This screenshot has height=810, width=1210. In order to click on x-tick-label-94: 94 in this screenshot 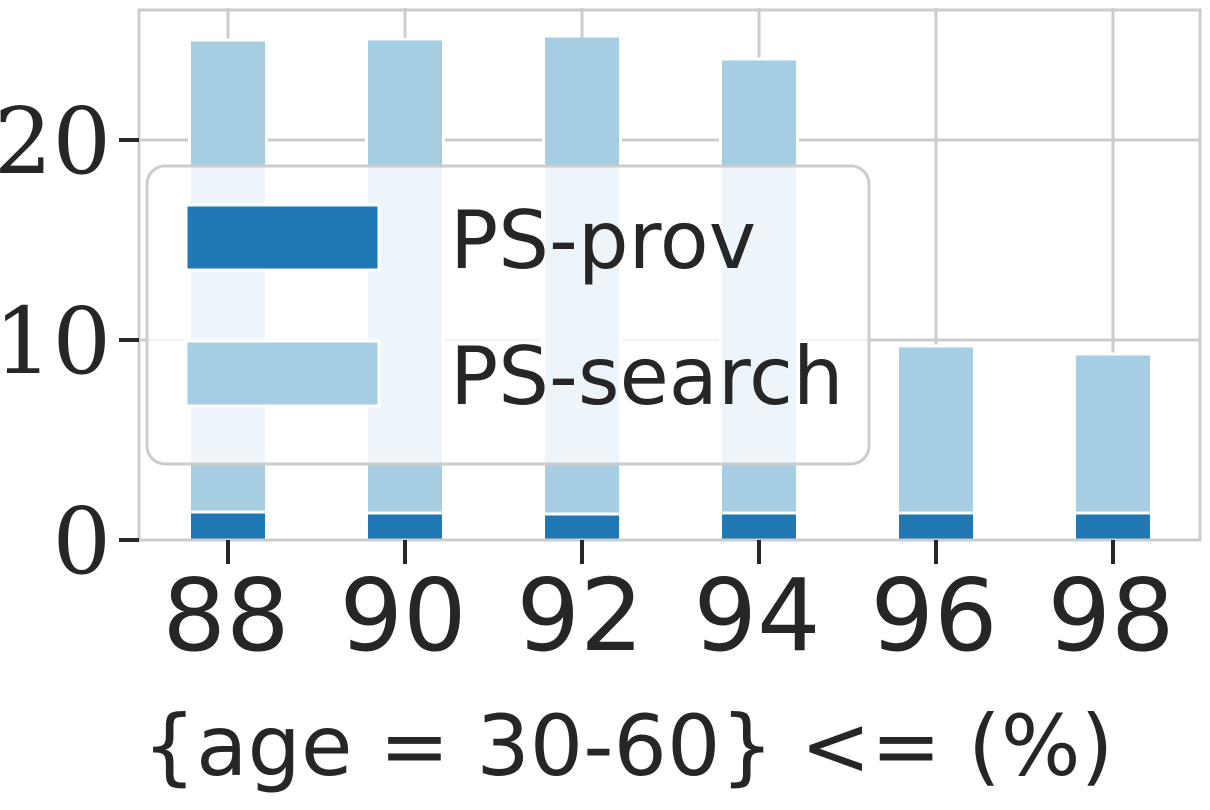, I will do `click(756, 615)`.